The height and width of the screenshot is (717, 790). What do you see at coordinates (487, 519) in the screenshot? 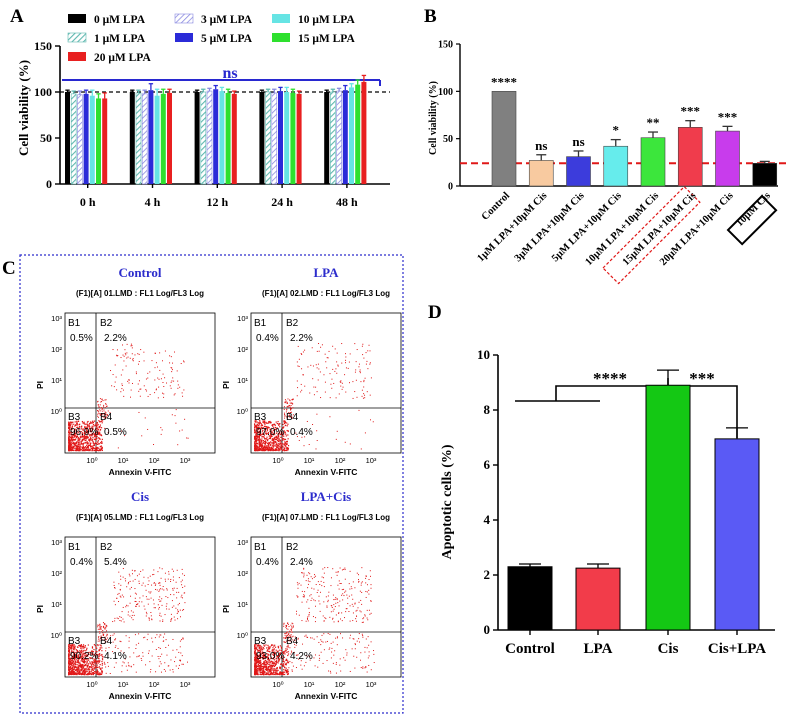
I see `panel-d-ytick-label: 4` at bounding box center [487, 519].